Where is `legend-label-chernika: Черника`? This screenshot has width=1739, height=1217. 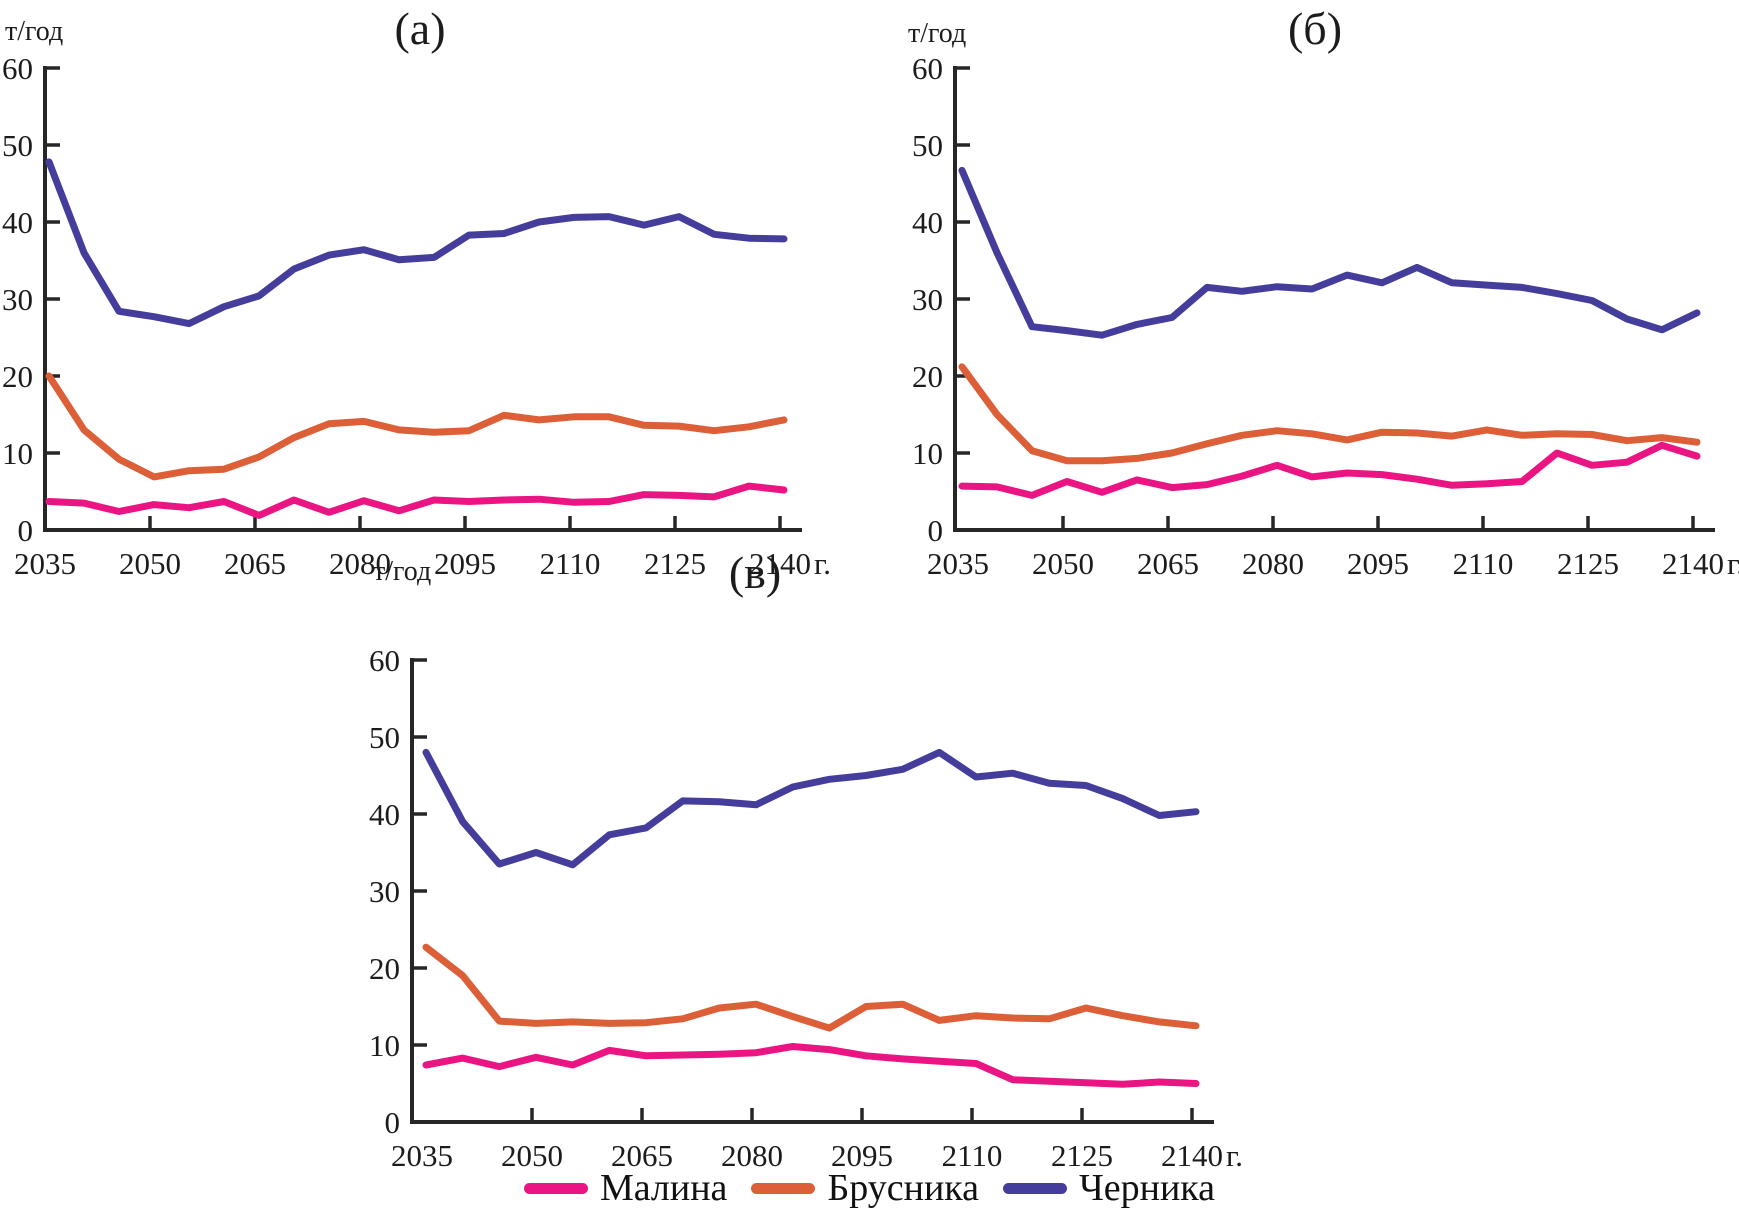
legend-label-chernika: Черника is located at coordinates (1147, 1188).